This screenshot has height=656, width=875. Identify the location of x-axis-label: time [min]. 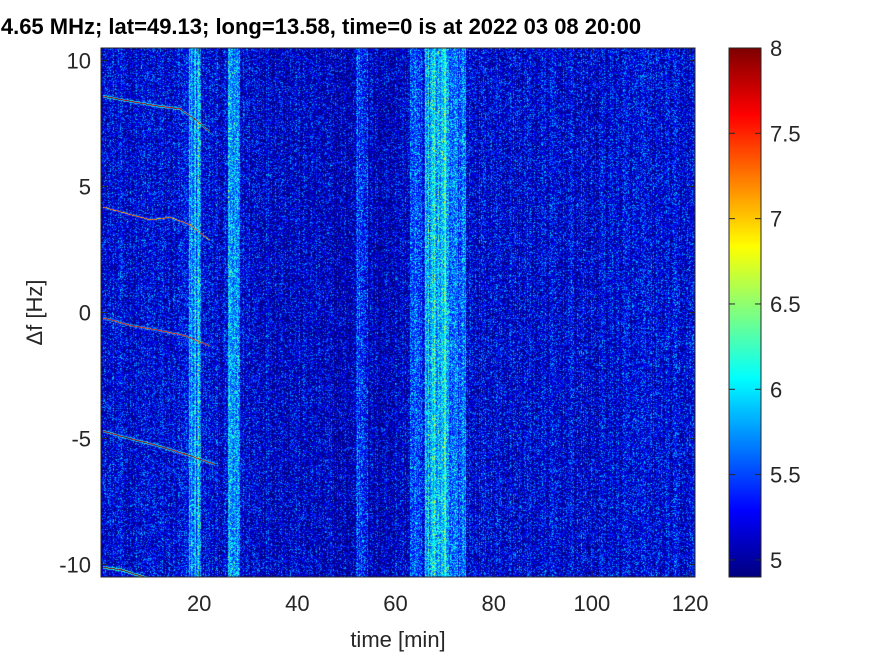
(397, 639).